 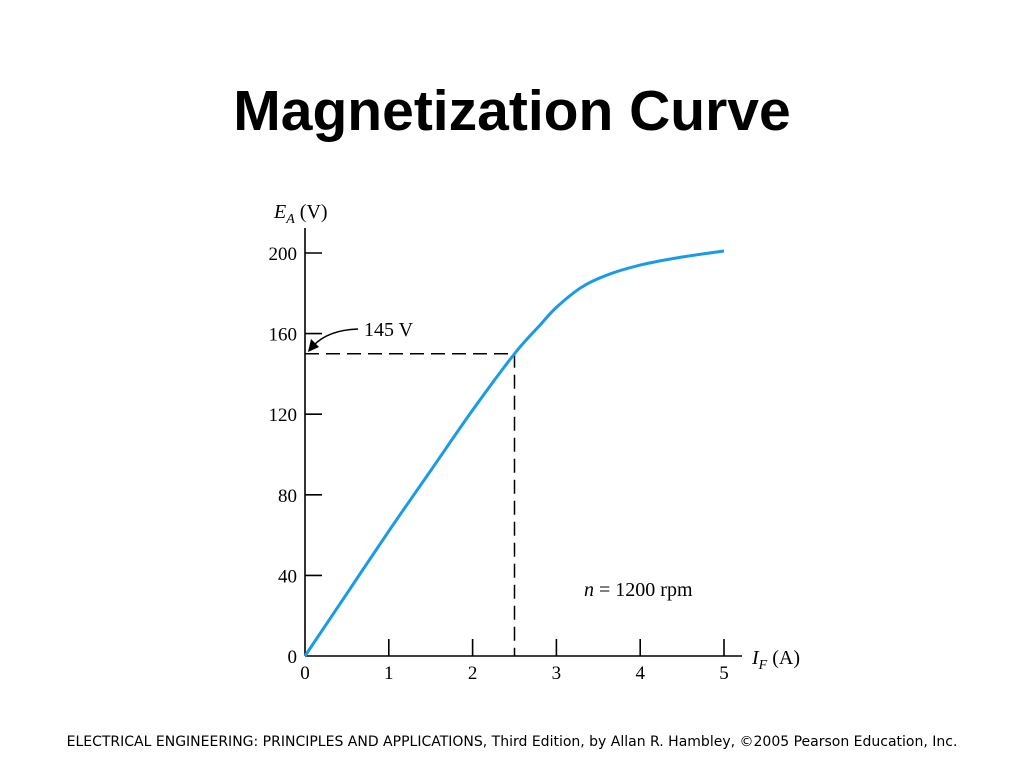 What do you see at coordinates (557, 673) in the screenshot?
I see `x-tick-label: 3` at bounding box center [557, 673].